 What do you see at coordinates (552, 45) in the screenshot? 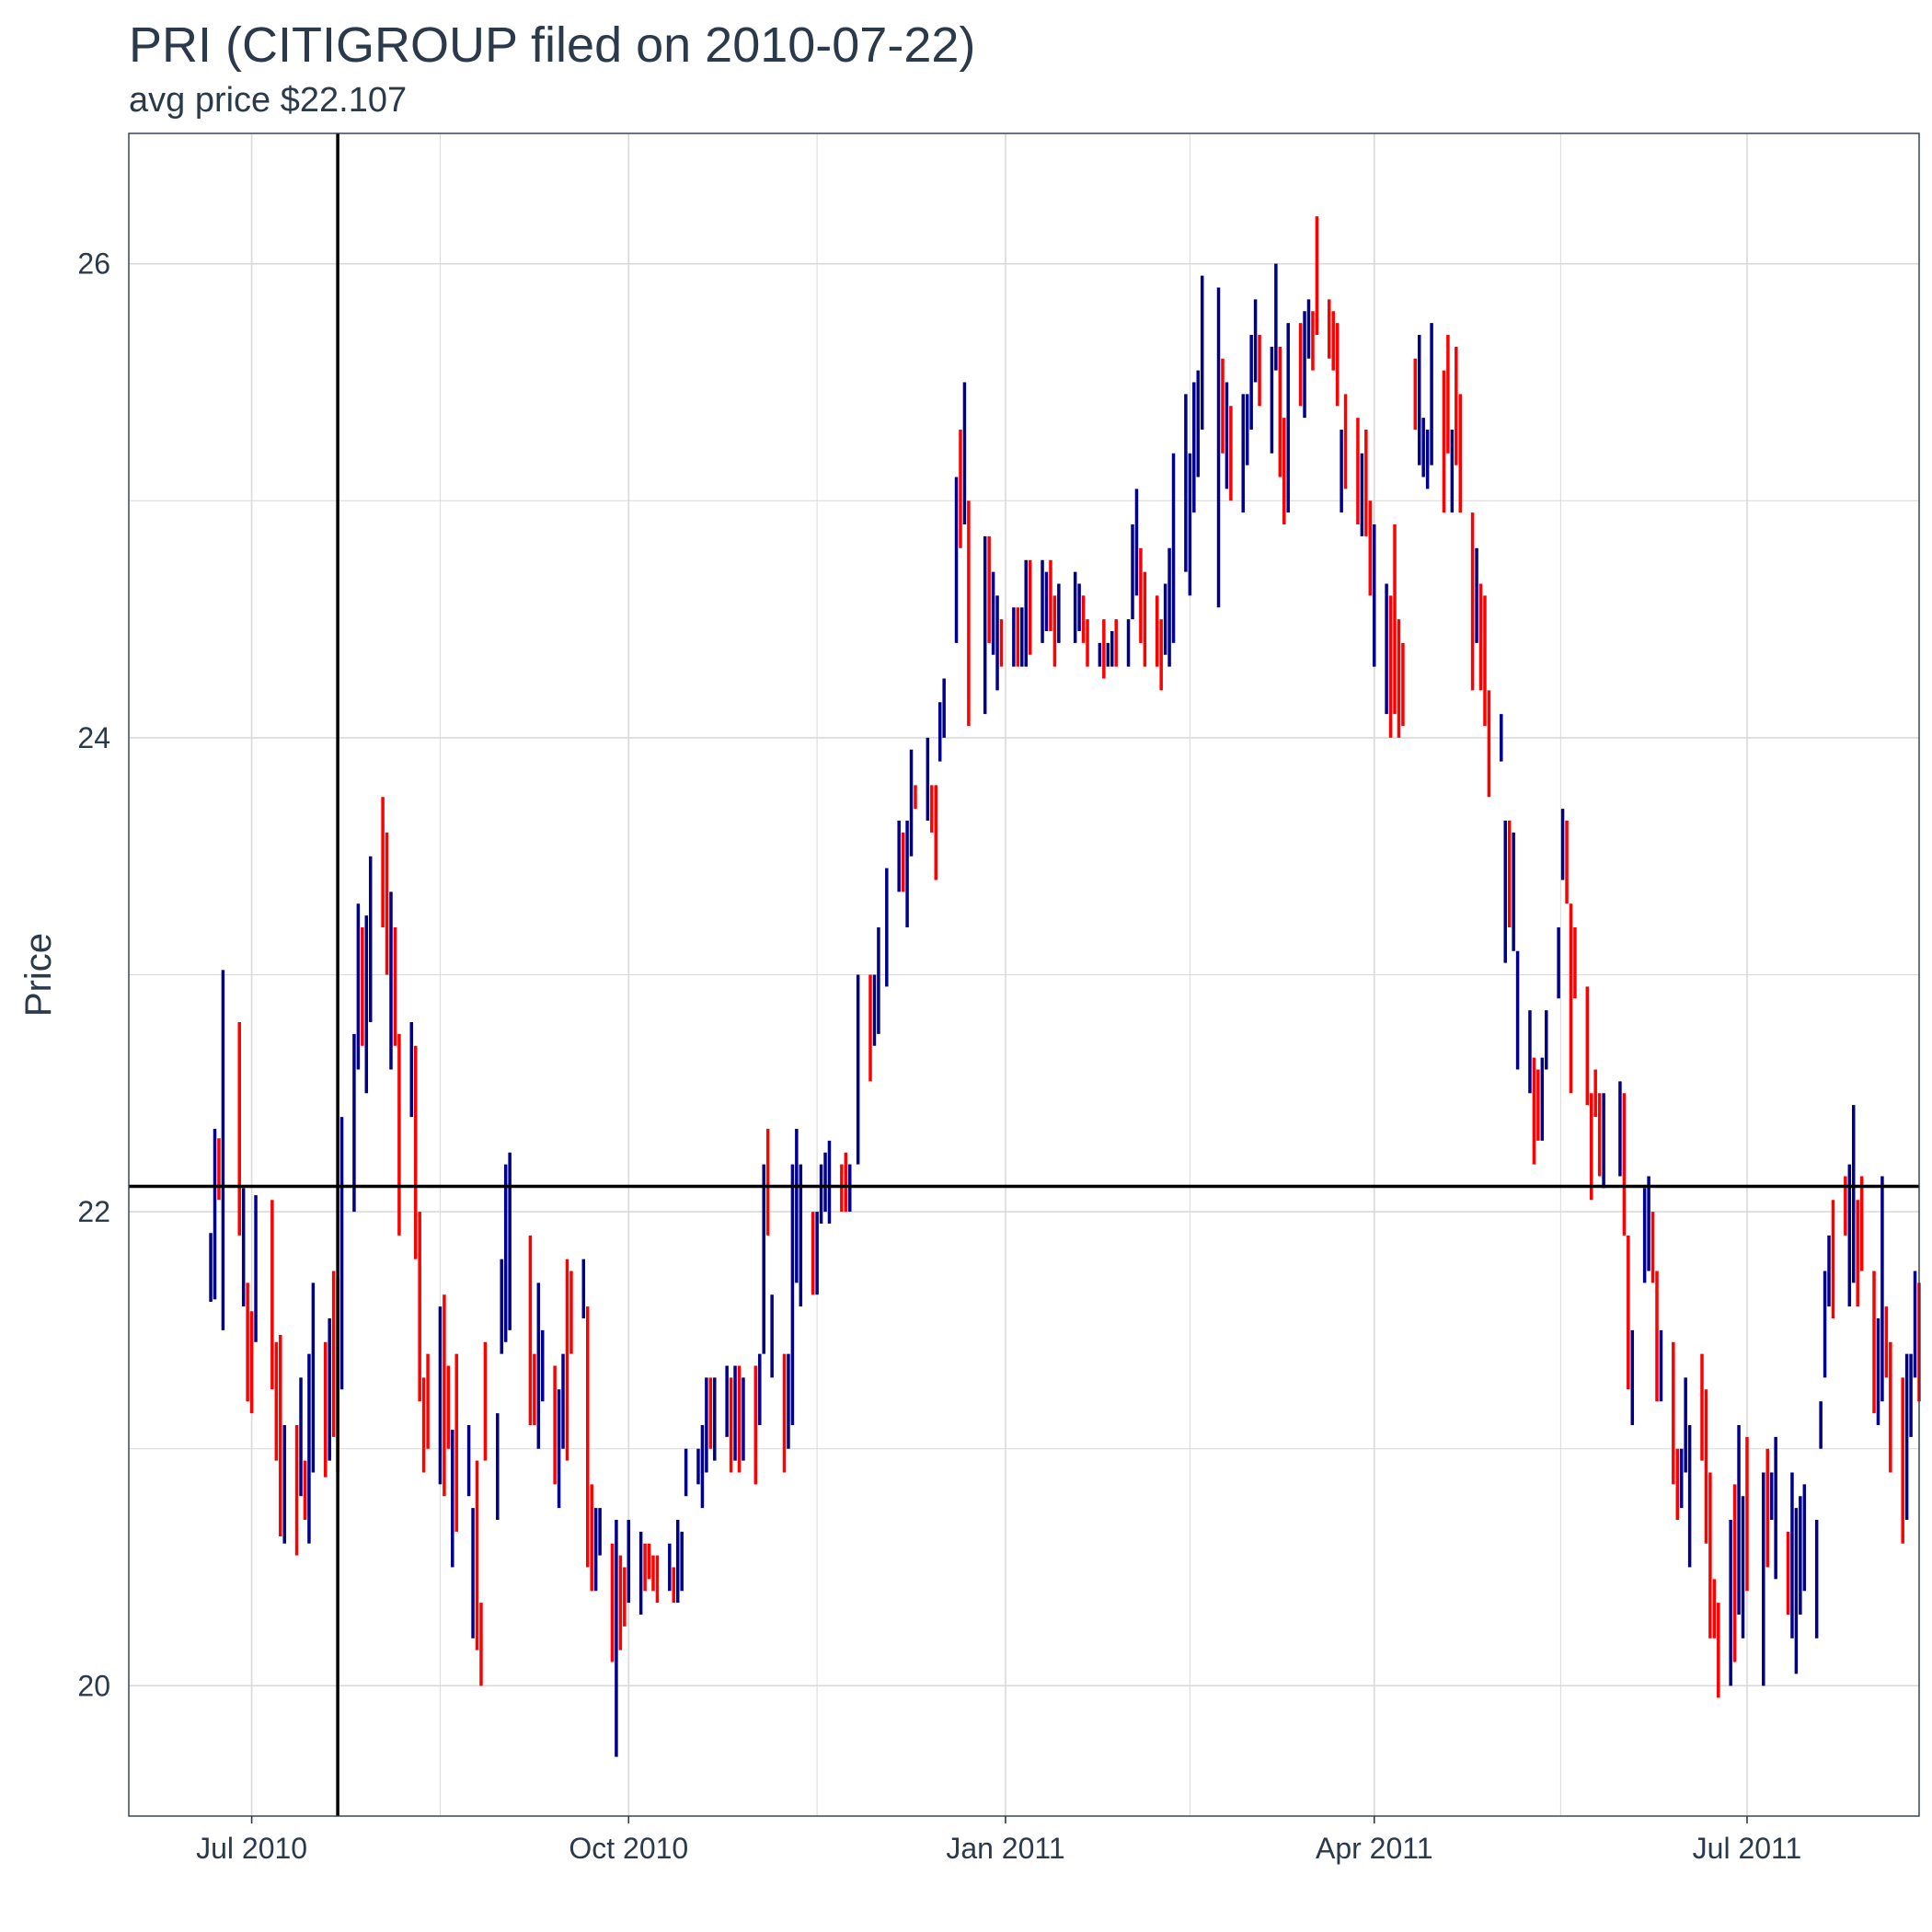
I see `chart-title: PRI (CITIGROUP filed on 2010-07-22)` at bounding box center [552, 45].